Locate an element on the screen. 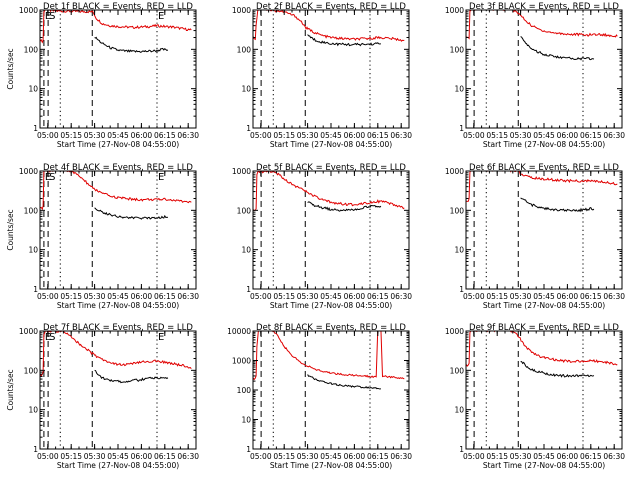 The width and height of the screenshot is (640, 480). chart-title: Det 3f BLACK = Events, RED = LLD is located at coordinates (544, 7).